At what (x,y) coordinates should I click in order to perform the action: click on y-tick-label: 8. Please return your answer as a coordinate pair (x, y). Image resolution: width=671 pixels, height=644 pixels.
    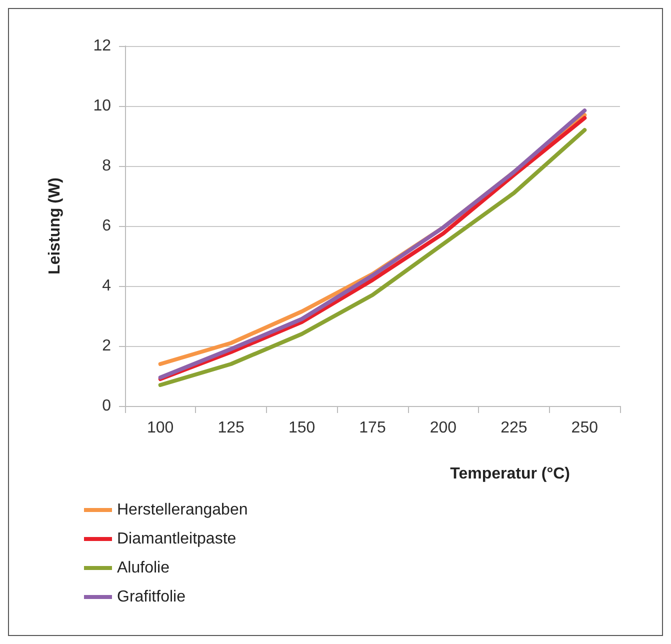
    Looking at the image, I should click on (107, 166).